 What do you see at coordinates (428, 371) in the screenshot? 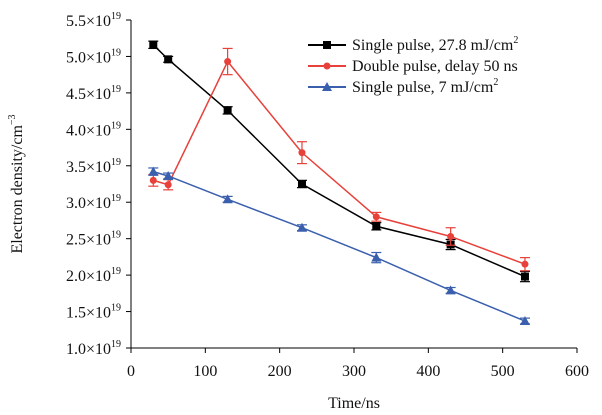
I see `x-tick-label: 400` at bounding box center [428, 371].